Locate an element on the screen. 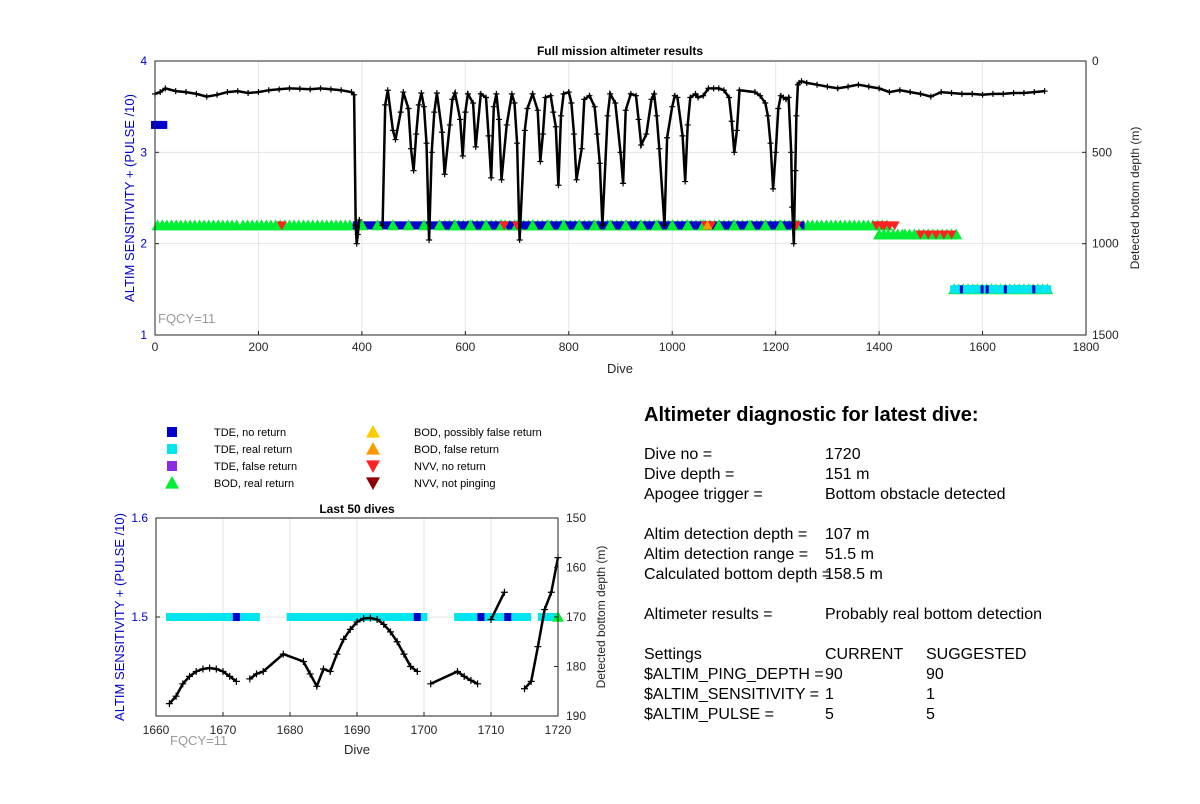  x-tick-label: 1600 is located at coordinates (982, 347).